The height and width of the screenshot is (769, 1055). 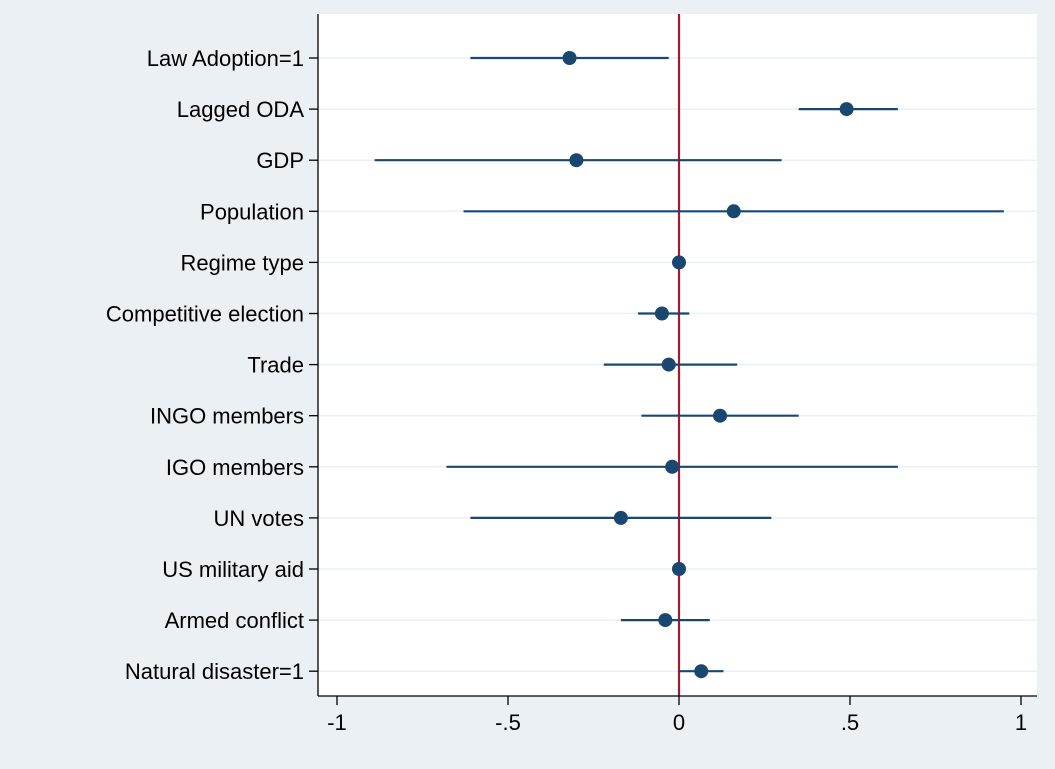 What do you see at coordinates (214, 671) in the screenshot?
I see `y-tick-label: Natural disaster=1` at bounding box center [214, 671].